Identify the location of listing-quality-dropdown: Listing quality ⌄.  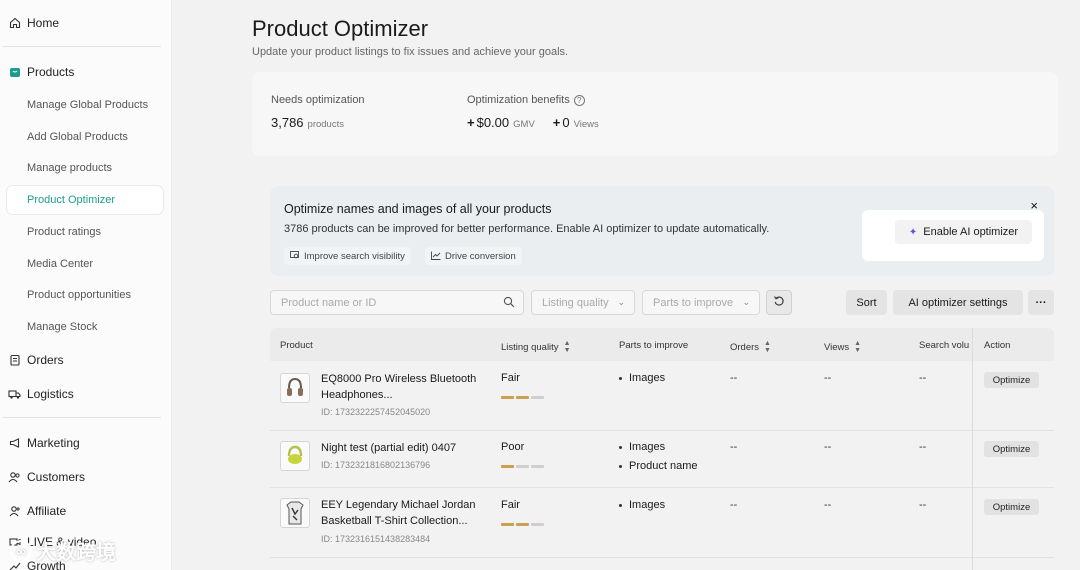
(583, 302).